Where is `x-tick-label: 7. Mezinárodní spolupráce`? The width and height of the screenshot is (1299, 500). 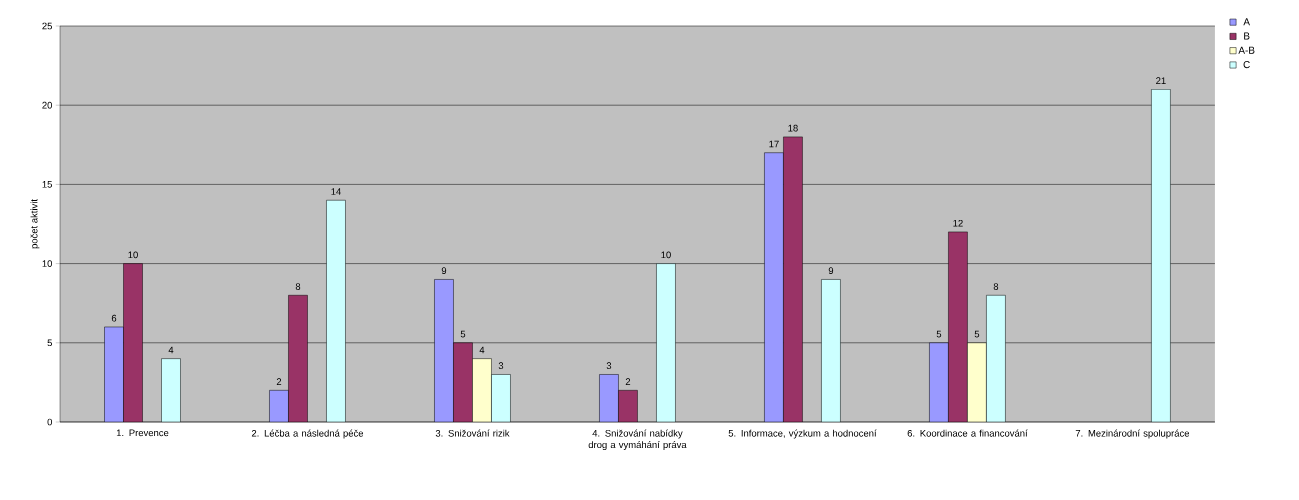
x-tick-label: 7. Mezinárodní spolupráce is located at coordinates (1132, 434).